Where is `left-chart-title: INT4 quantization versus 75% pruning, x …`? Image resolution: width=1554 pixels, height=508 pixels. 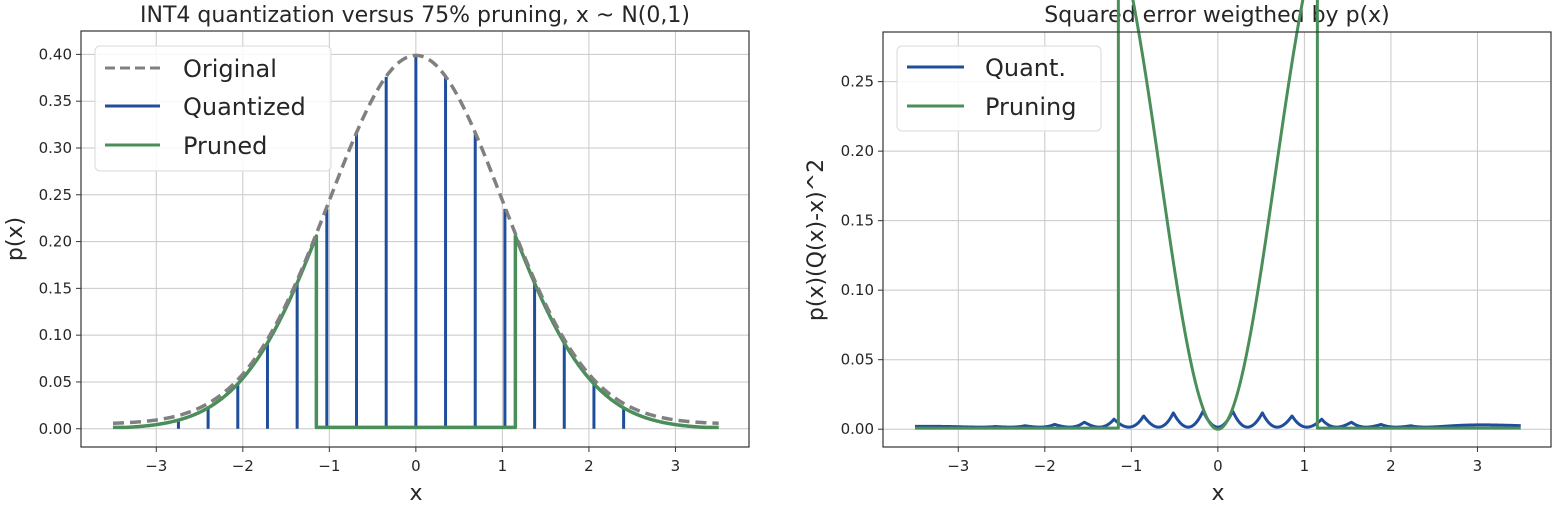
left-chart-title: INT4 quantization versus 75% pruning, x … is located at coordinates (415, 15).